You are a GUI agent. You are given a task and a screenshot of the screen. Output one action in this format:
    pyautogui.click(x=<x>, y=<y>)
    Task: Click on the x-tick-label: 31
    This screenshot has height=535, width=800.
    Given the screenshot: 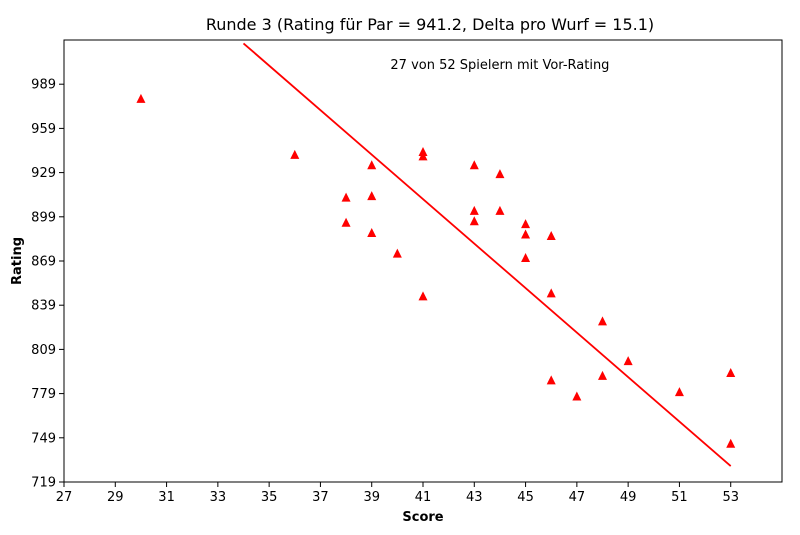 What is the action you would take?
    pyautogui.click(x=166, y=497)
    